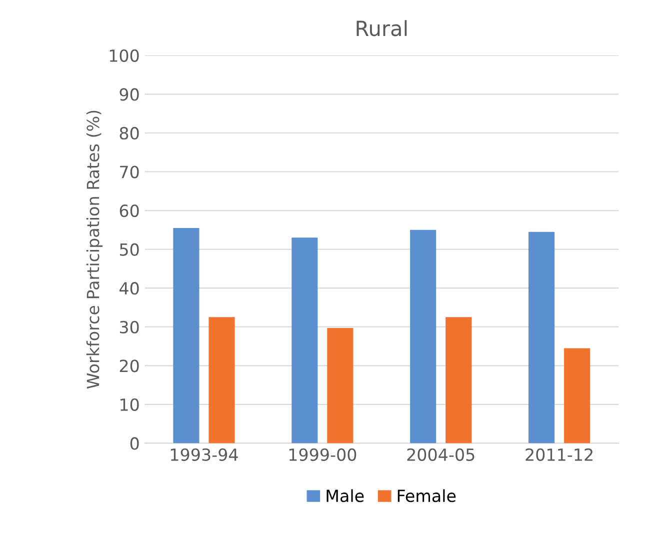 Image resolution: width=658 pixels, height=554 pixels. I want to click on y-tick-label: 10, so click(129, 404).